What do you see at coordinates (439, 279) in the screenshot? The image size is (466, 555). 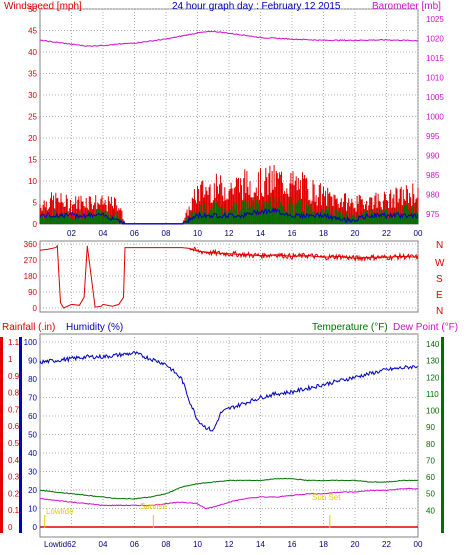 I see `compass-s: S` at bounding box center [439, 279].